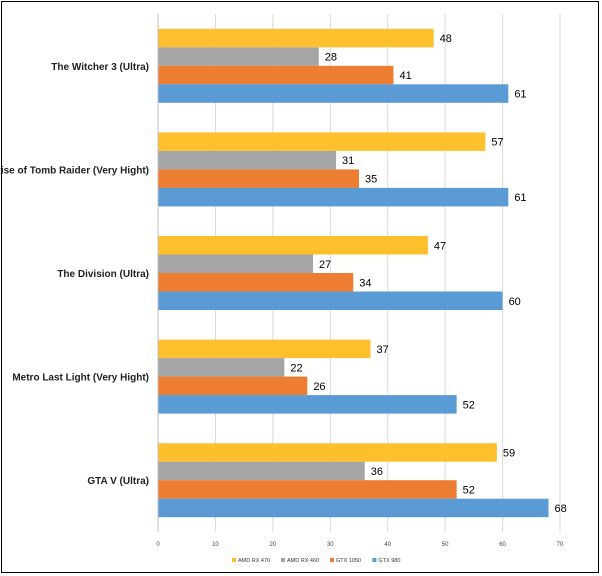 Image resolution: width=602 pixels, height=576 pixels. I want to click on category-label: The Division (Ultra), so click(103, 274).